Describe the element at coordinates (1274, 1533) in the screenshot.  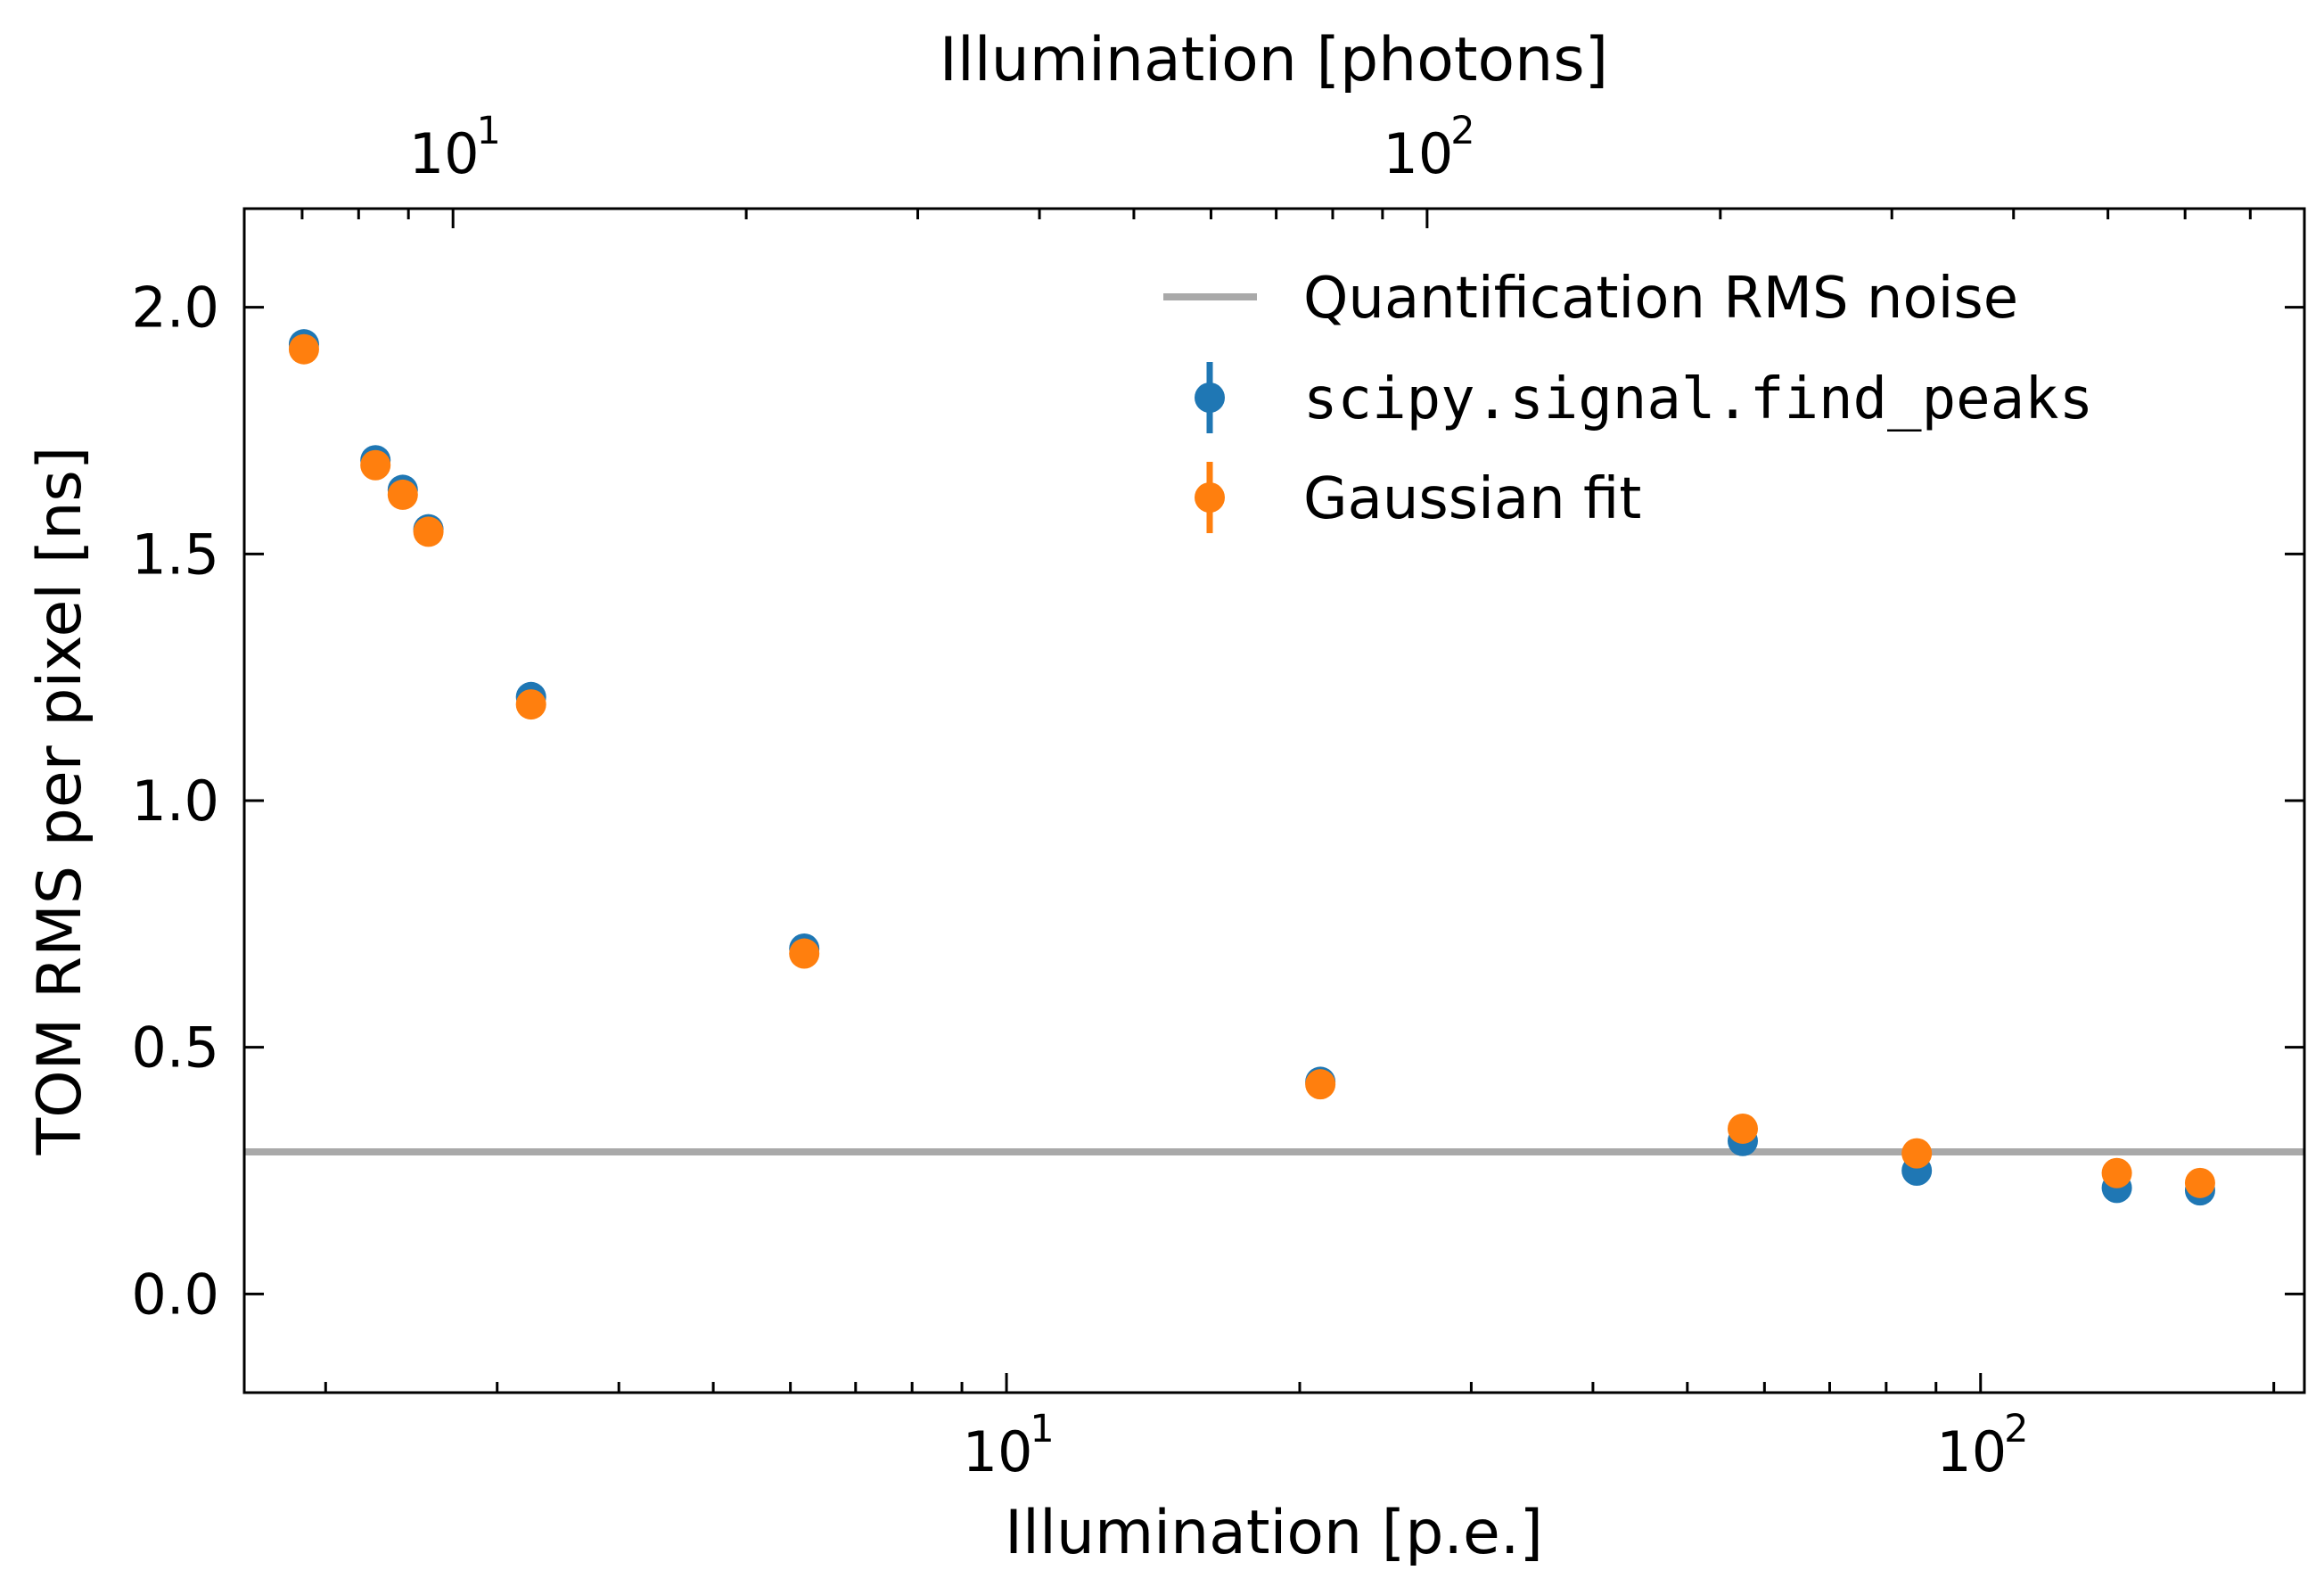
I see `x-axis-label: Illumination [p.e.]` at that location.